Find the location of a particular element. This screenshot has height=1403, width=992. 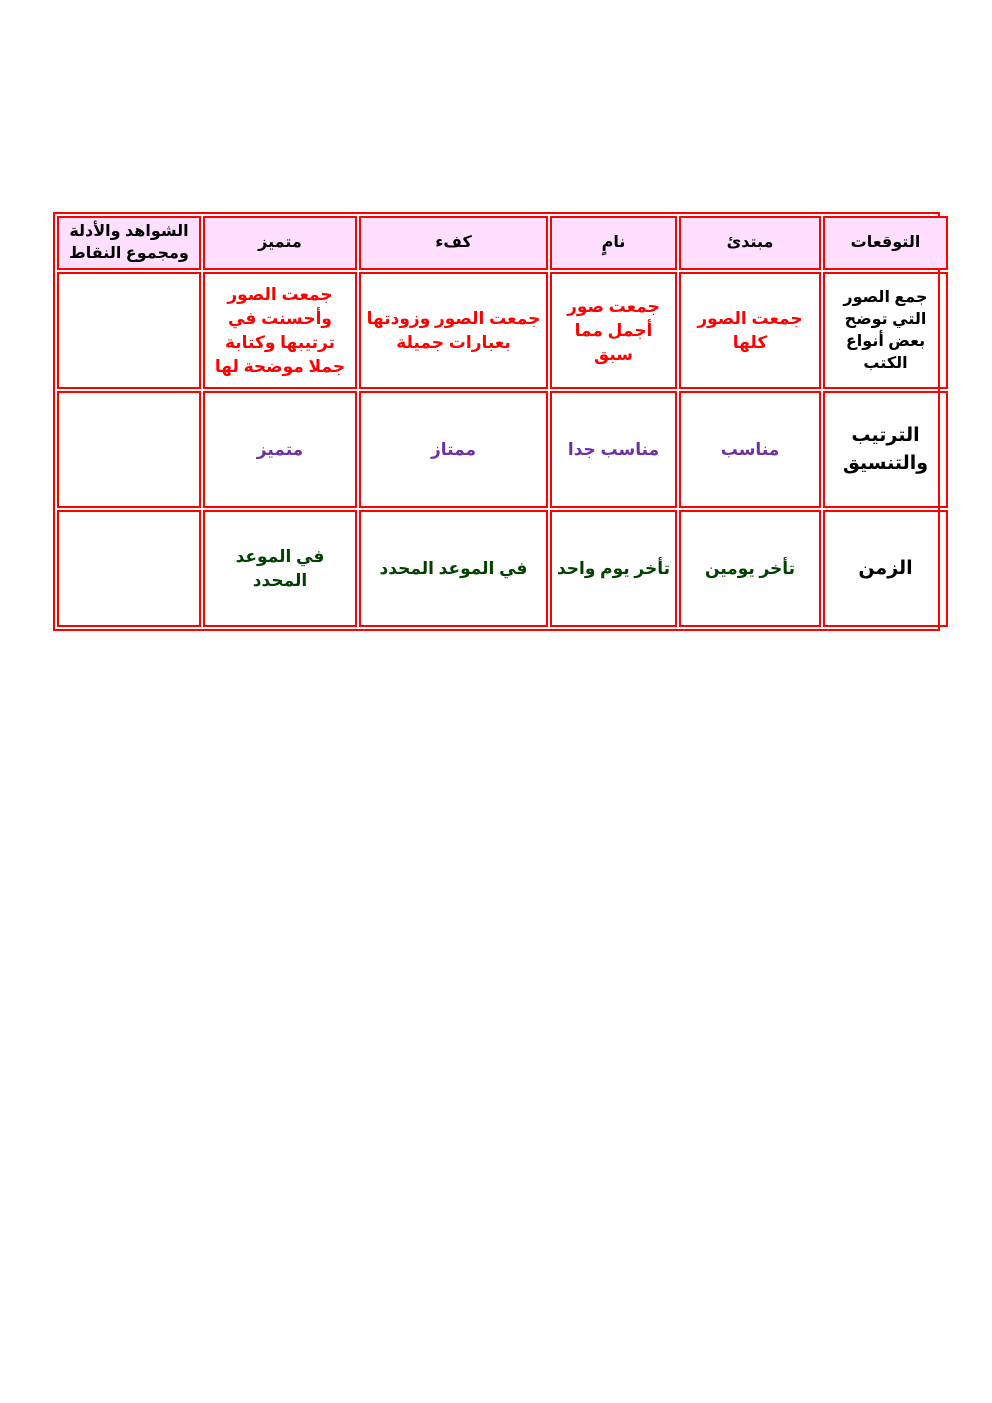

header-expectations: التوقعات is located at coordinates (885, 243).